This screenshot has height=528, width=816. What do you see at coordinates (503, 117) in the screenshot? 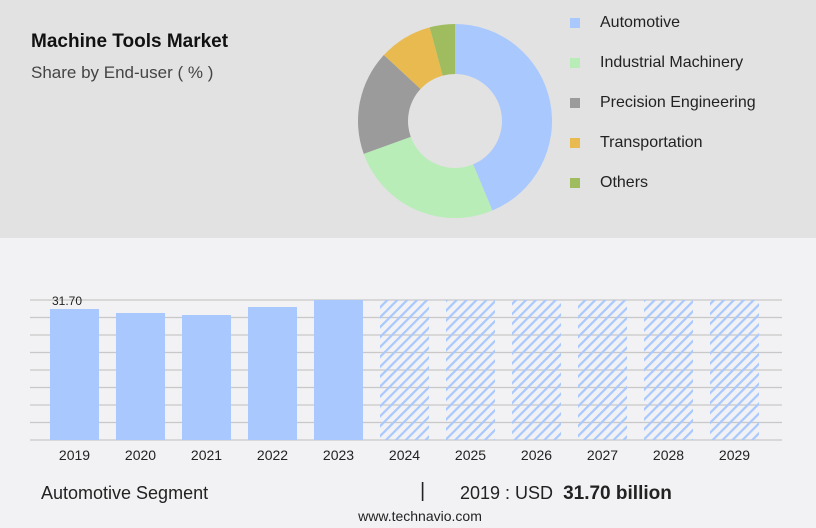
I see `slice-automotive` at bounding box center [503, 117].